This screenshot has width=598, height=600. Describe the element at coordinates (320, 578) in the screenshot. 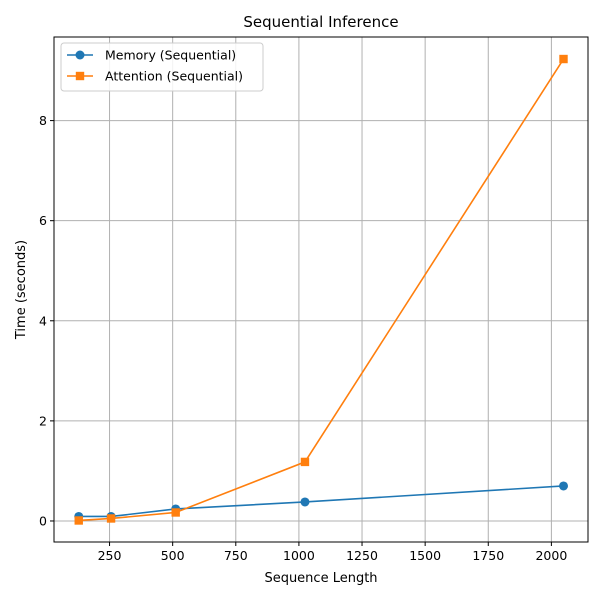

I see `x-axis-label: Sequence Length` at that location.